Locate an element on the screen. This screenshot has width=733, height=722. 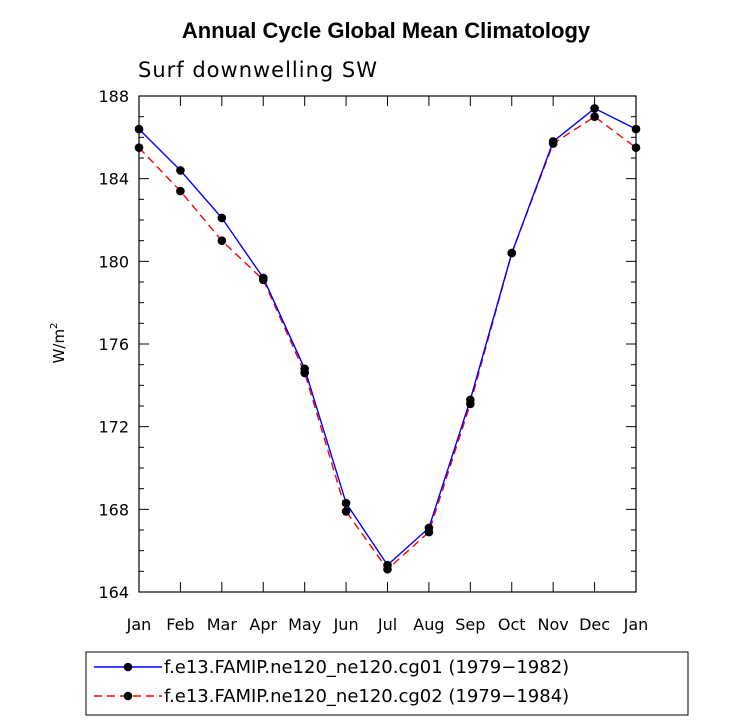
x-tick-label: Apr is located at coordinates (263, 624).